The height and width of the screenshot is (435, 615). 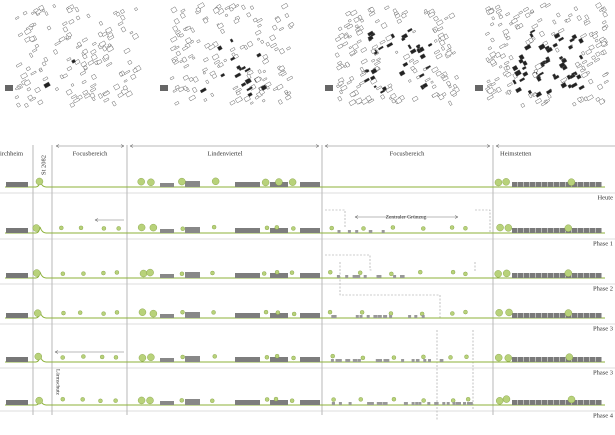 I want to click on zone-label: Focusbereich, so click(x=407, y=153).